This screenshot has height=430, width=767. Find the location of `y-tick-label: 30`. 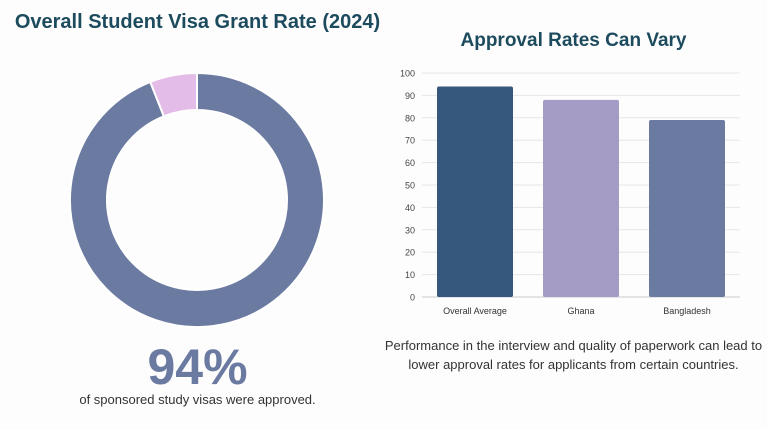

y-tick-label: 30 is located at coordinates (410, 230).